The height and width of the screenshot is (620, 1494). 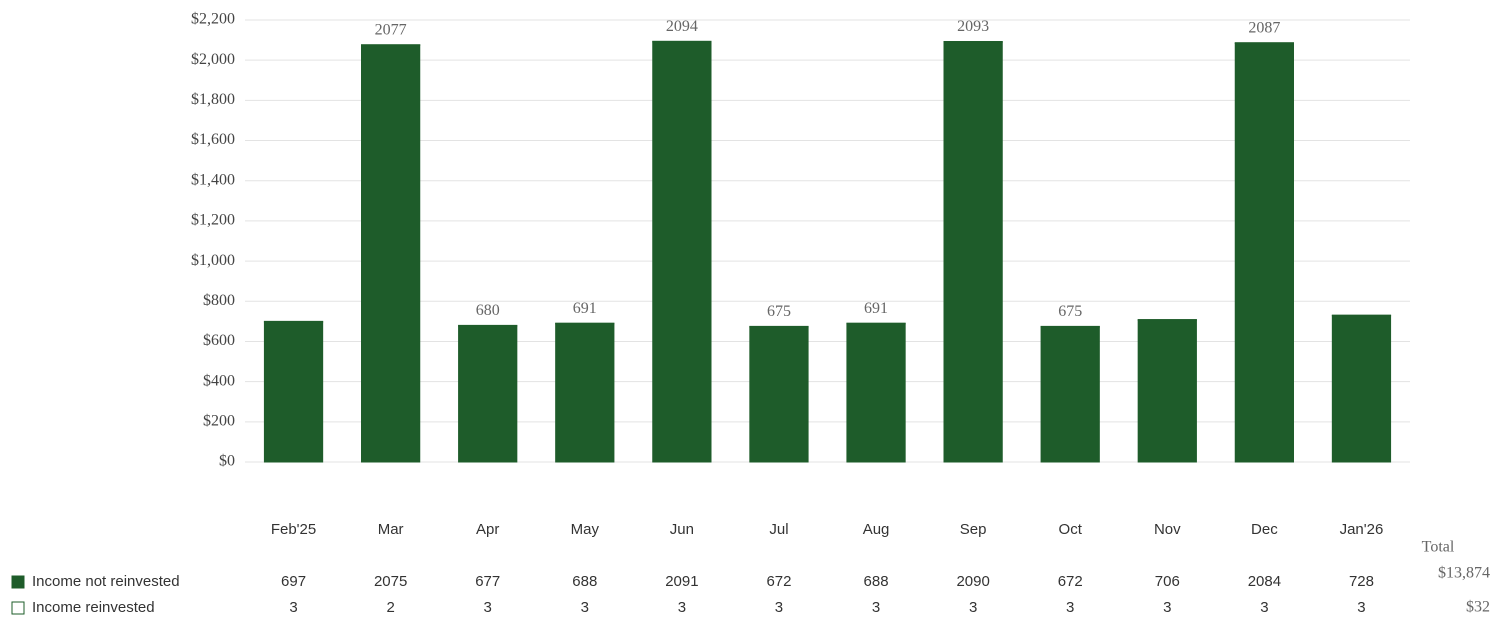 I want to click on series-total: $32, so click(x=1478, y=607).